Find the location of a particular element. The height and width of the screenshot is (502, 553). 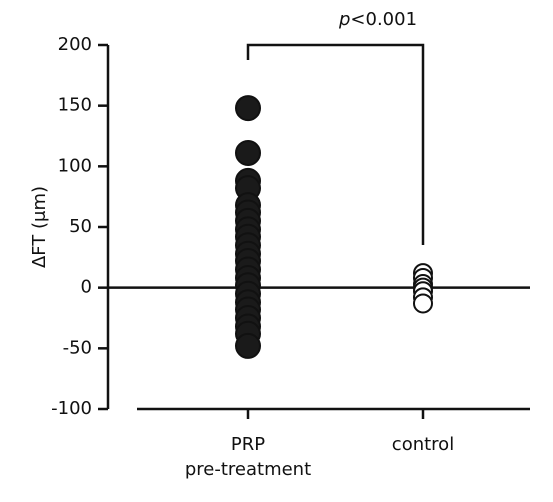

significance-label: p<0.001 is located at coordinates (377, 19).